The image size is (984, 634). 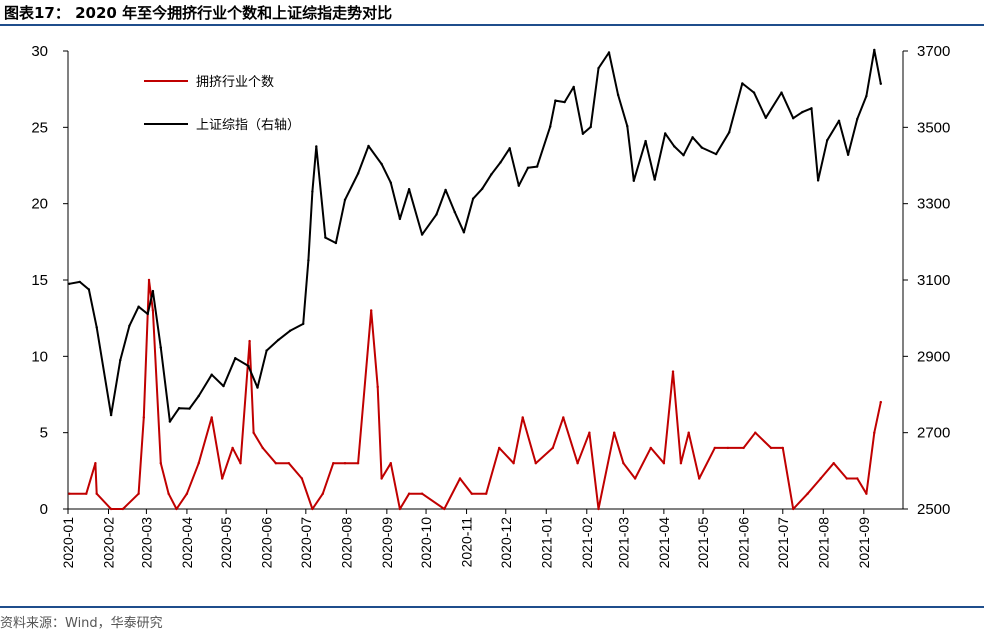 What do you see at coordinates (744, 543) in the screenshot?
I see `x-tick-label: 2021-06` at bounding box center [744, 543].